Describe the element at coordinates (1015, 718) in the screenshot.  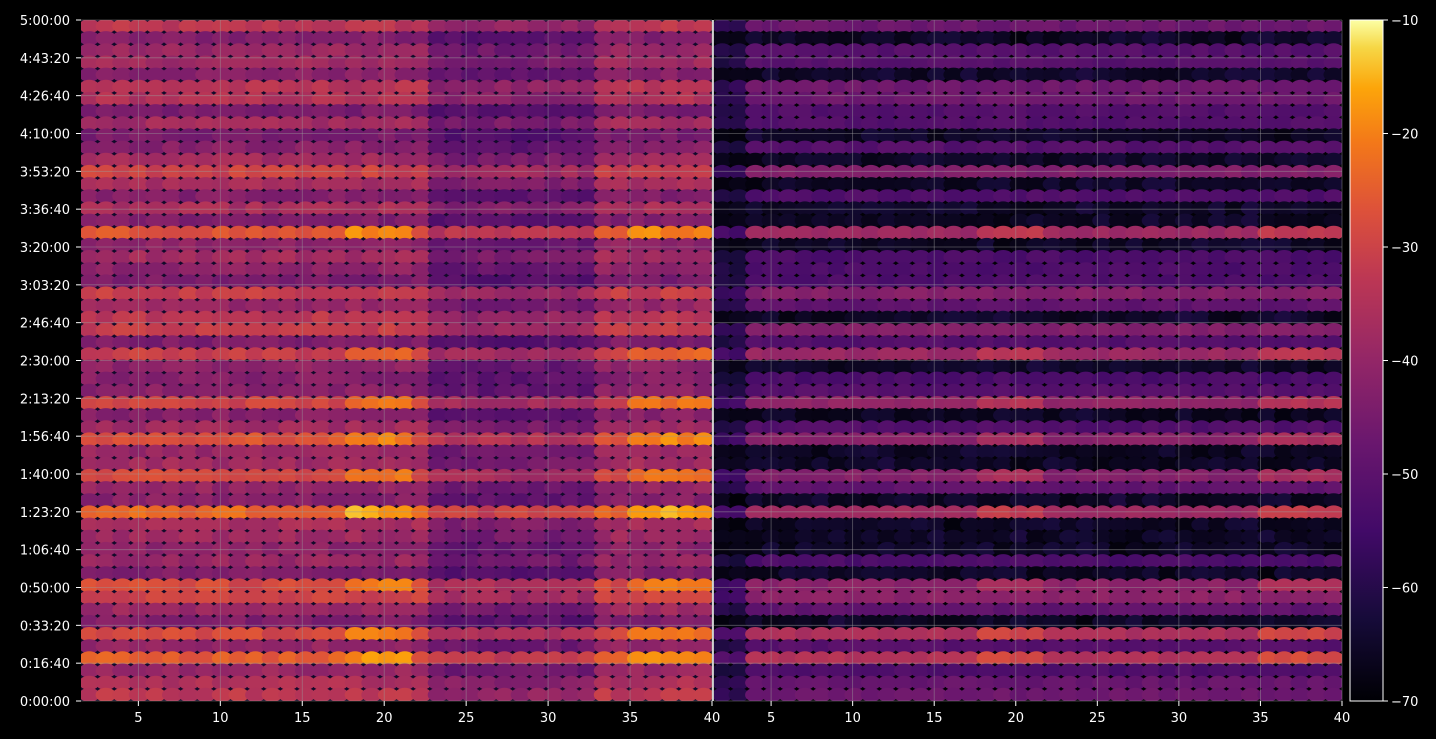
I see `x-tick-label: 20` at that location.